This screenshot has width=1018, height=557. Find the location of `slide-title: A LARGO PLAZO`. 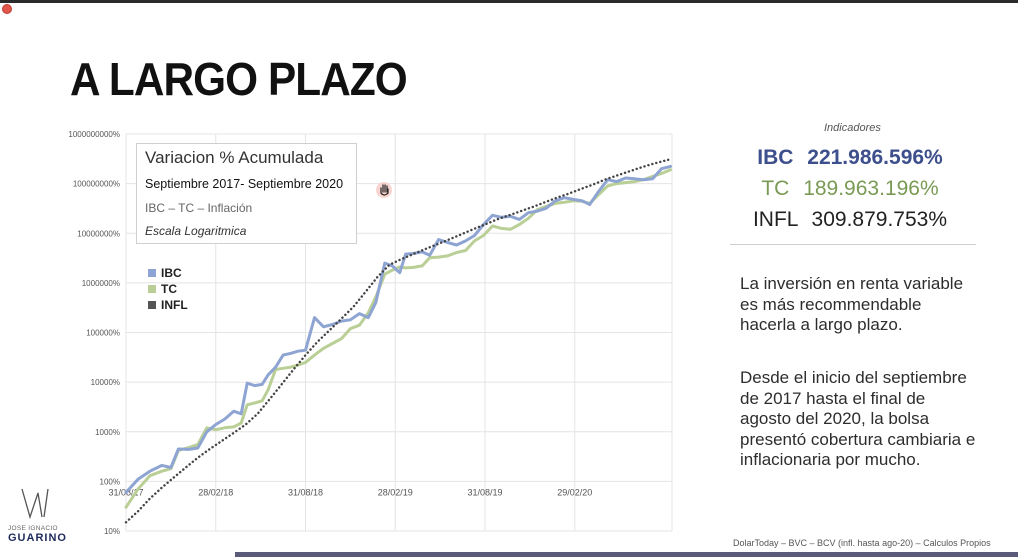

slide-title: A LARGO PLAZO is located at coordinates (239, 79).